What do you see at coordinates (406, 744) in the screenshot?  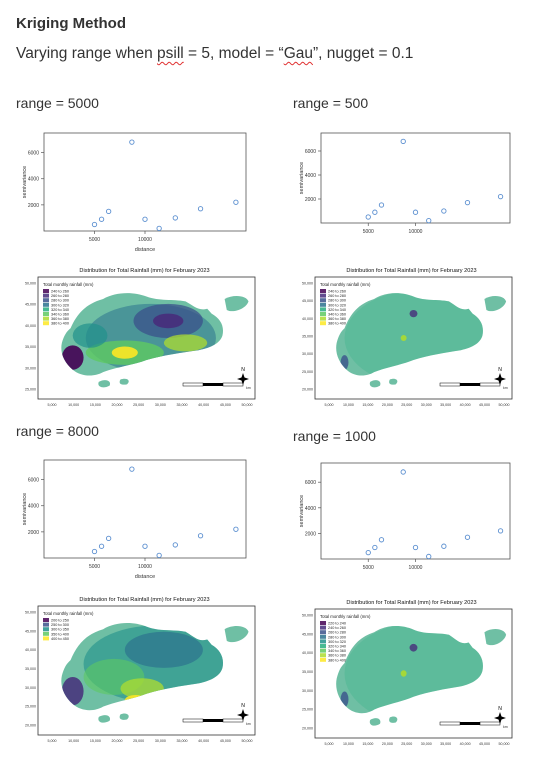 I see `map-x-tick-label: 25,000` at bounding box center [406, 744].